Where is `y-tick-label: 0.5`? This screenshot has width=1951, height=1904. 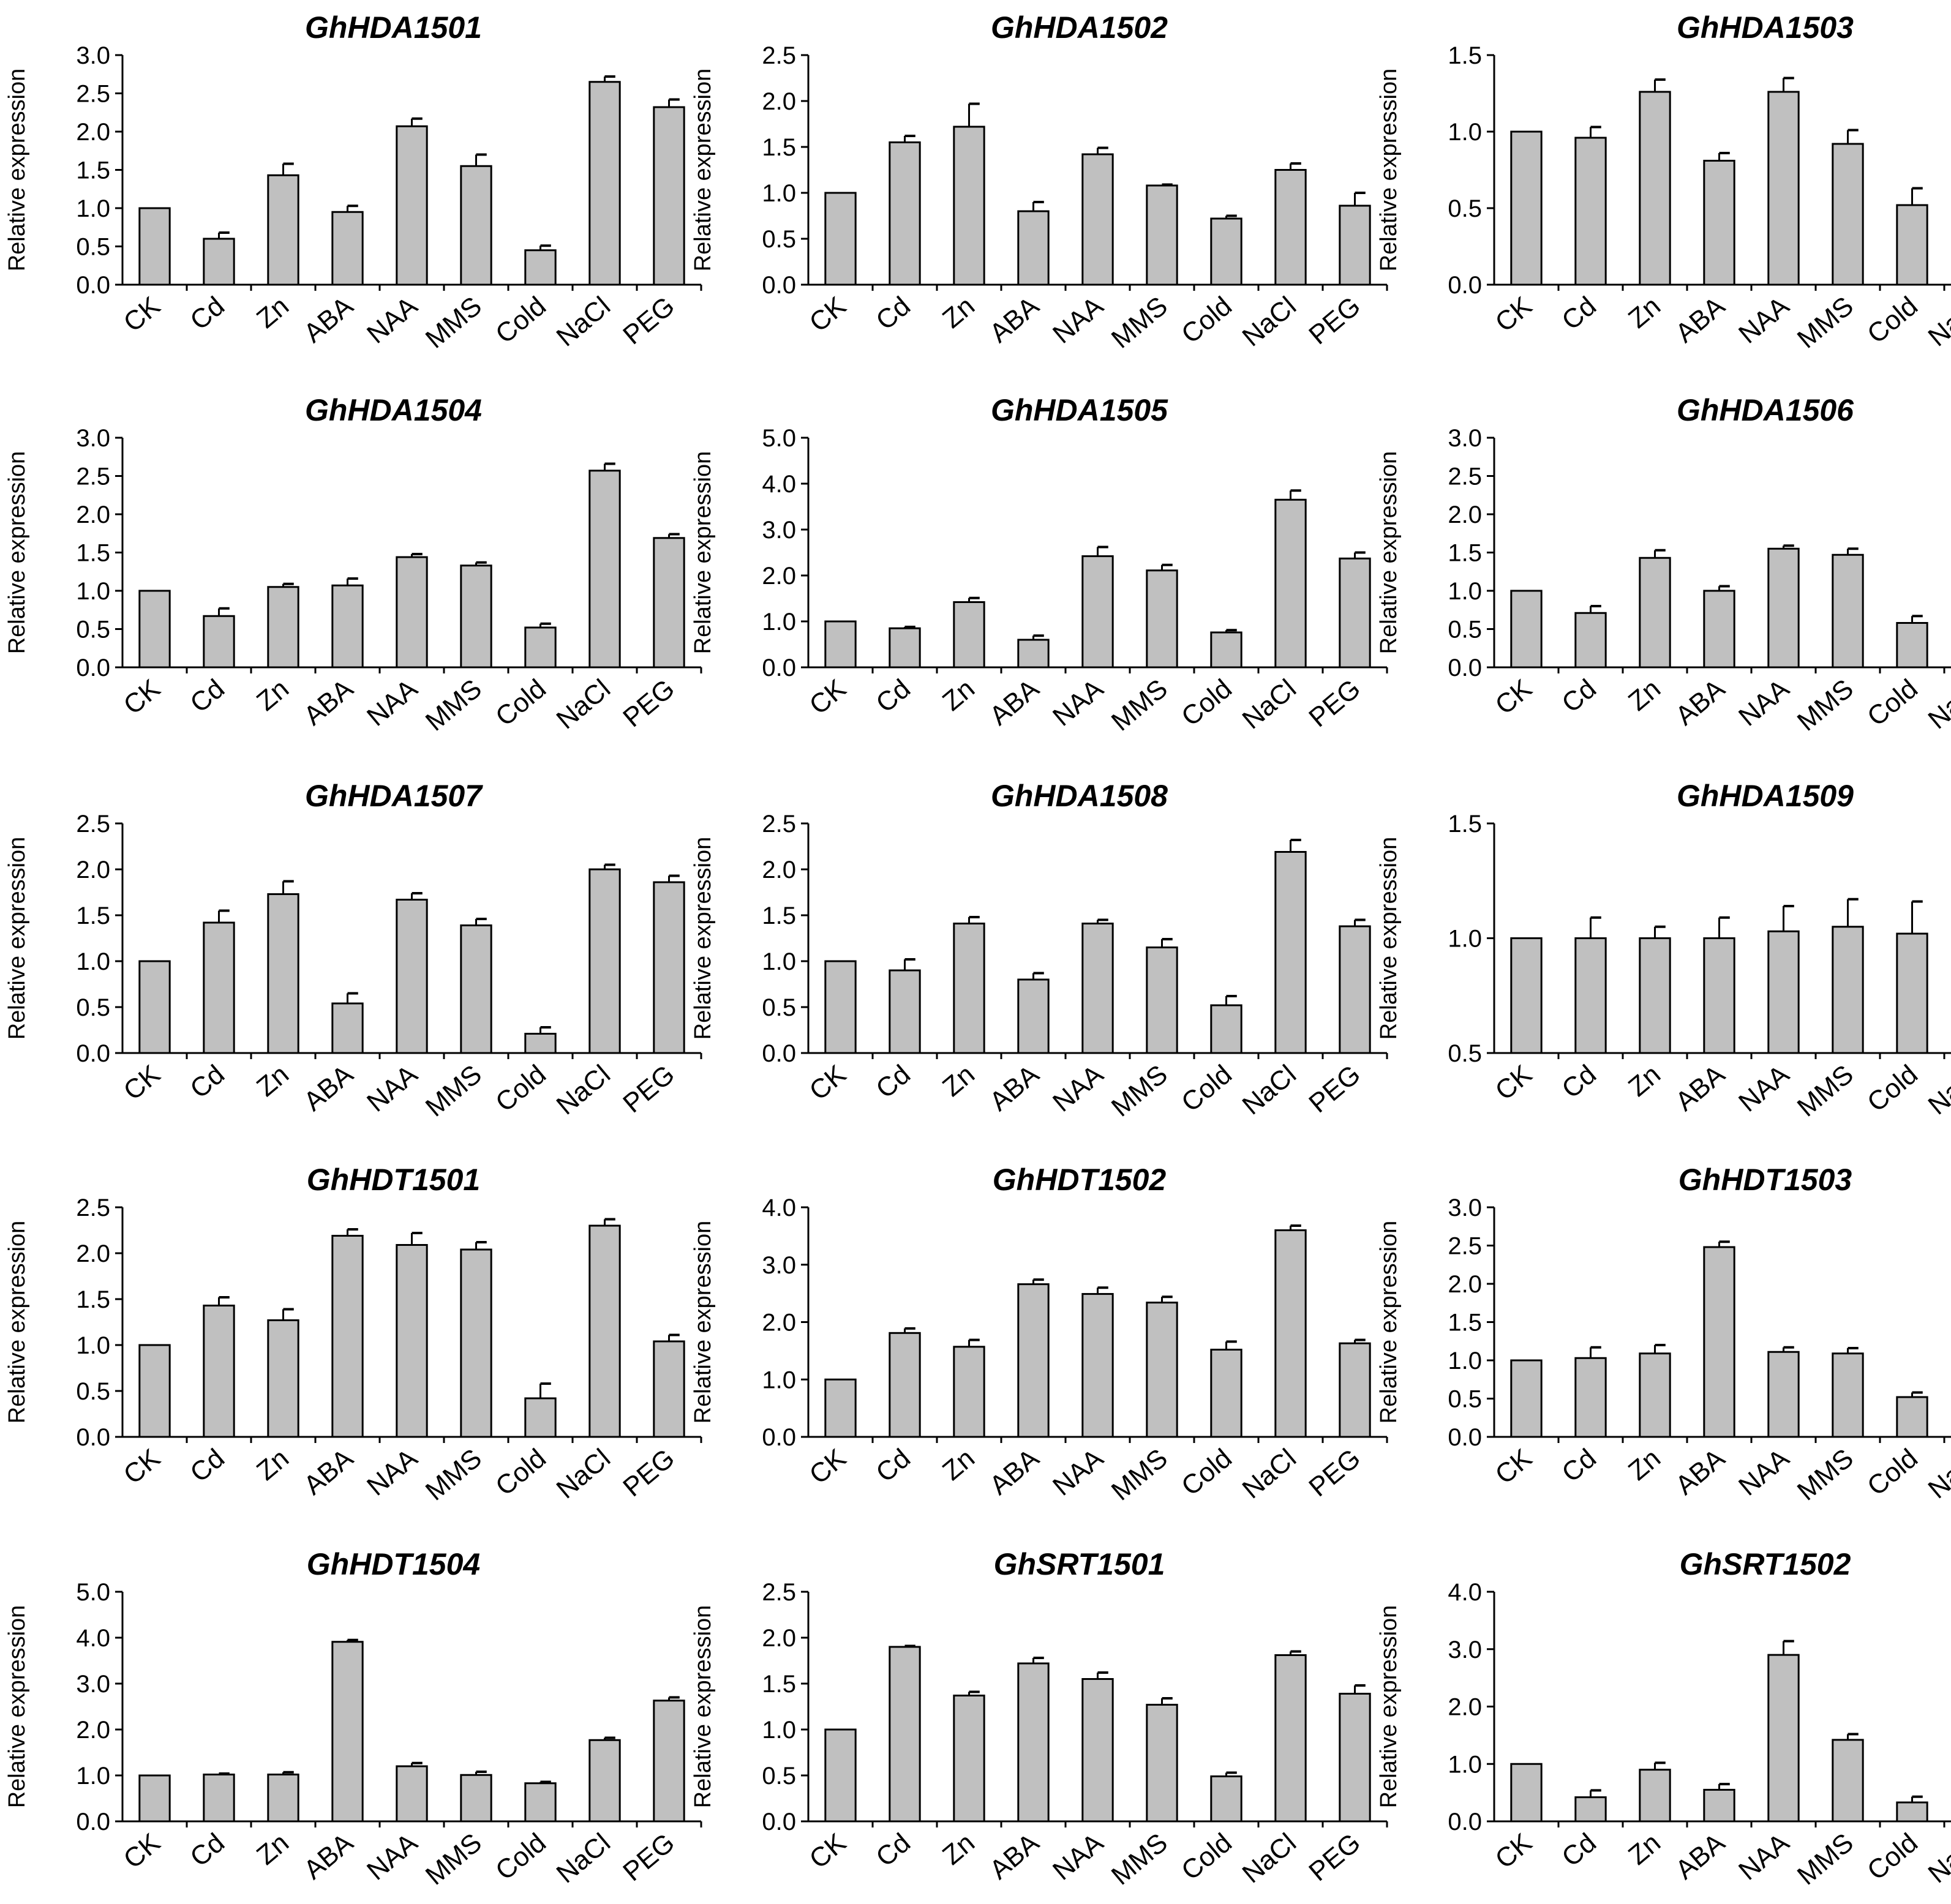 y-tick-label: 0.5 is located at coordinates (1465, 630).